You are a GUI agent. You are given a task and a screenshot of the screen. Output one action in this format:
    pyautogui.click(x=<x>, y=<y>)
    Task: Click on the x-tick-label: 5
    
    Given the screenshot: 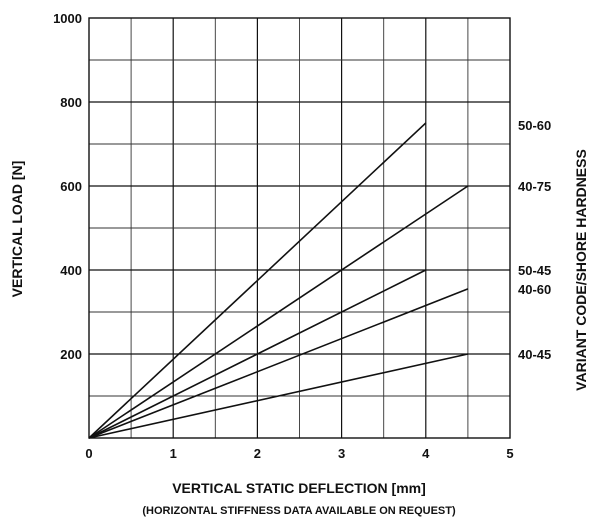 What is the action you would take?
    pyautogui.click(x=509, y=453)
    